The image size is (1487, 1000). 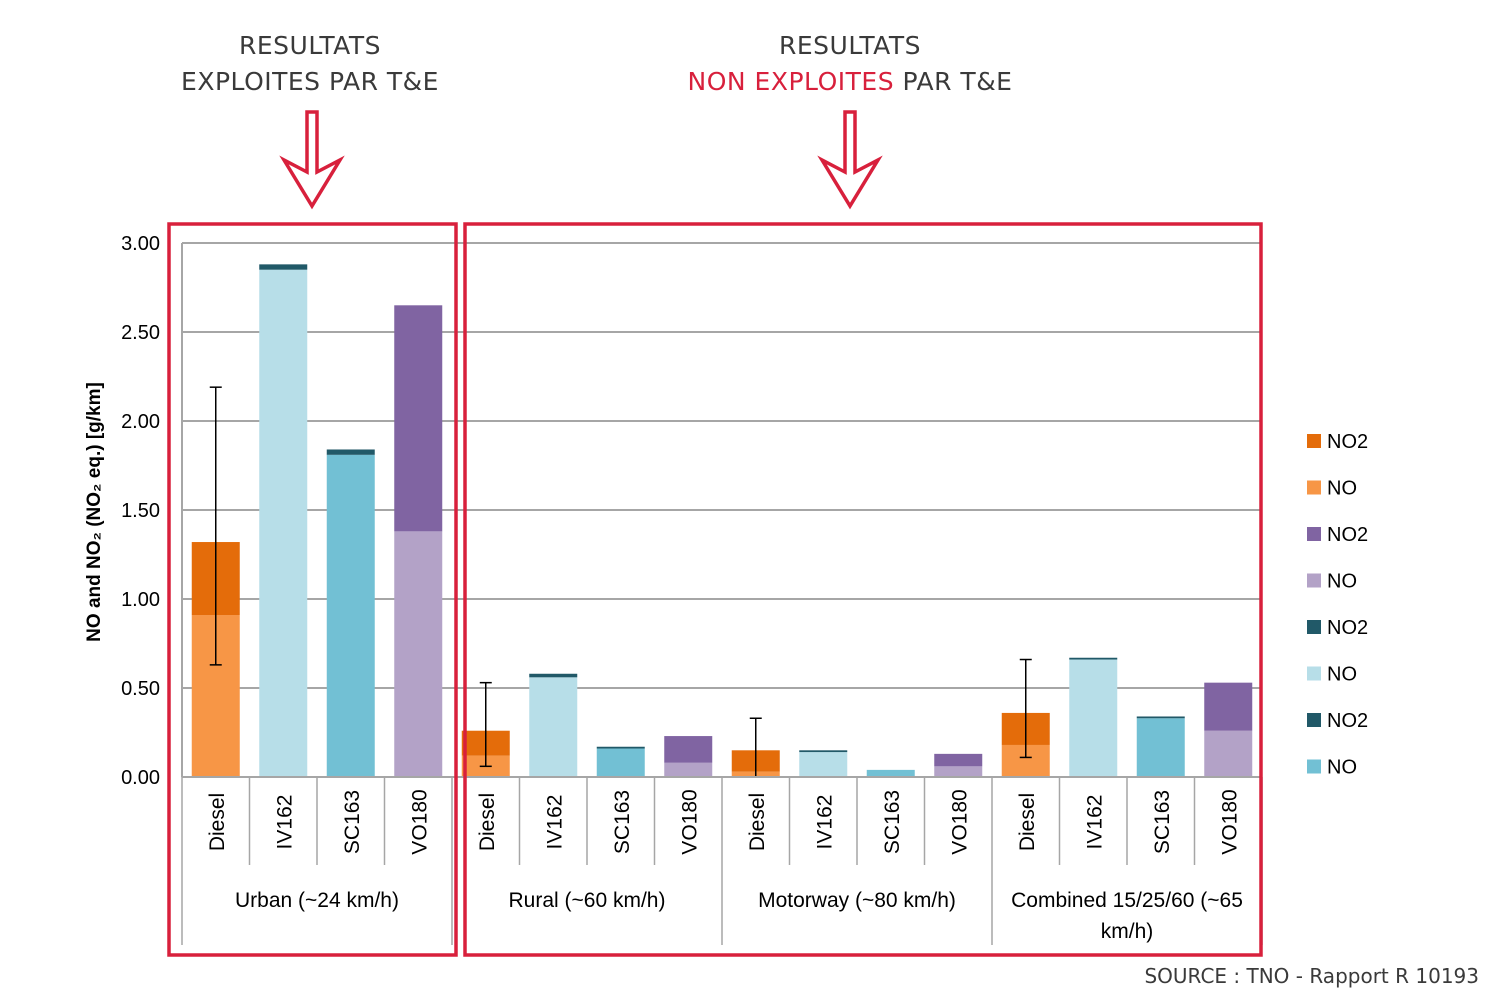 I want to click on heading-highlight: NON EXPLOITES, so click(x=791, y=81).